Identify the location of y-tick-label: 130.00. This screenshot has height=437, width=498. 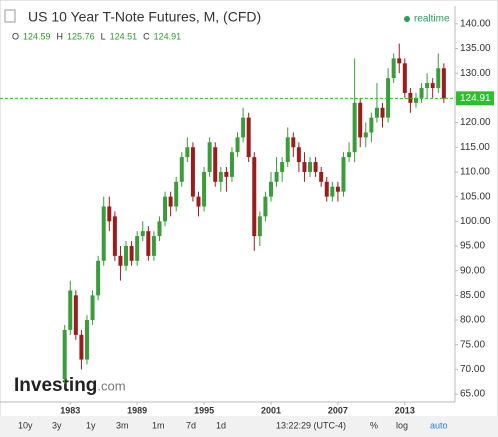
(475, 73).